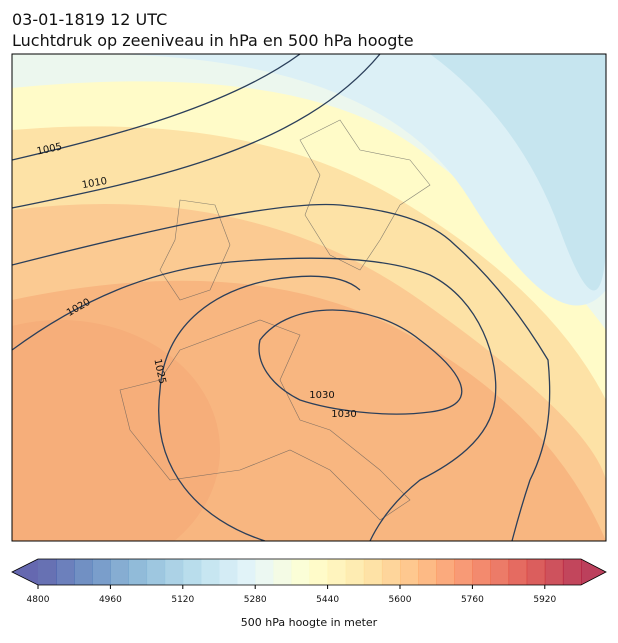  What do you see at coordinates (89, 19) in the screenshot?
I see `title: 03-01-1819 12 UTC` at bounding box center [89, 19].